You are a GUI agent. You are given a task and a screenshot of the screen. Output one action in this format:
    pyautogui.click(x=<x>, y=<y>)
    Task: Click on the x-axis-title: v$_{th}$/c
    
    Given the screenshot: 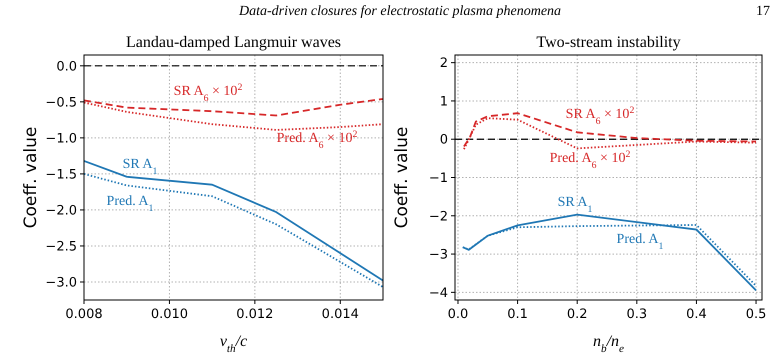 What is the action you would take?
    pyautogui.click(x=234, y=344)
    